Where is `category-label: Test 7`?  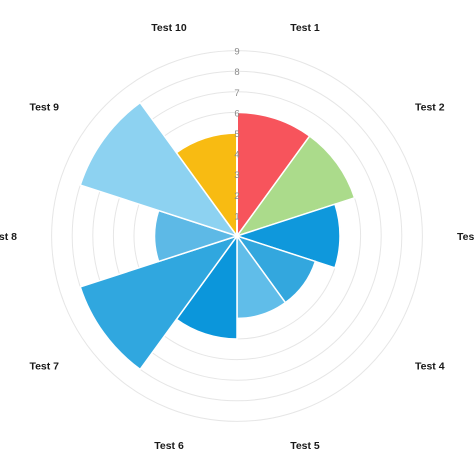 category-label: Test 7 is located at coordinates (44, 366).